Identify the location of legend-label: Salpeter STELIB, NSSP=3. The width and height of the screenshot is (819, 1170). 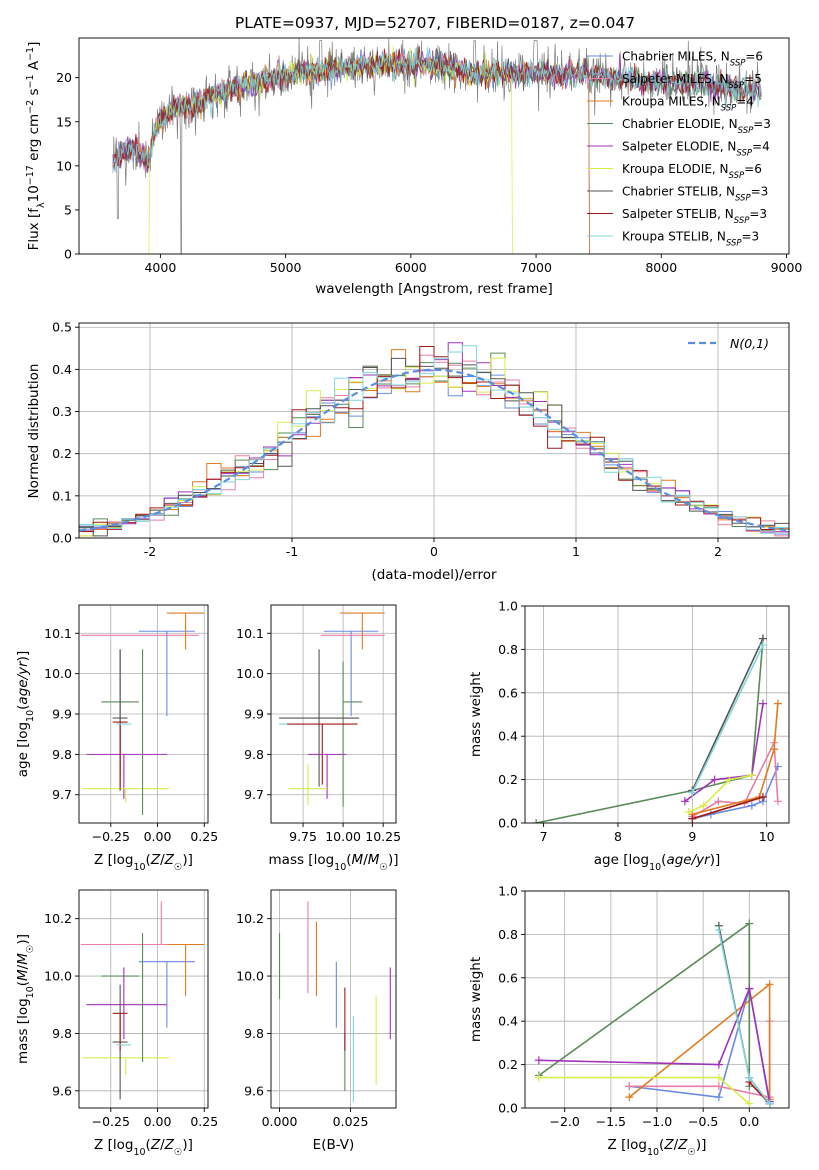
(694, 216).